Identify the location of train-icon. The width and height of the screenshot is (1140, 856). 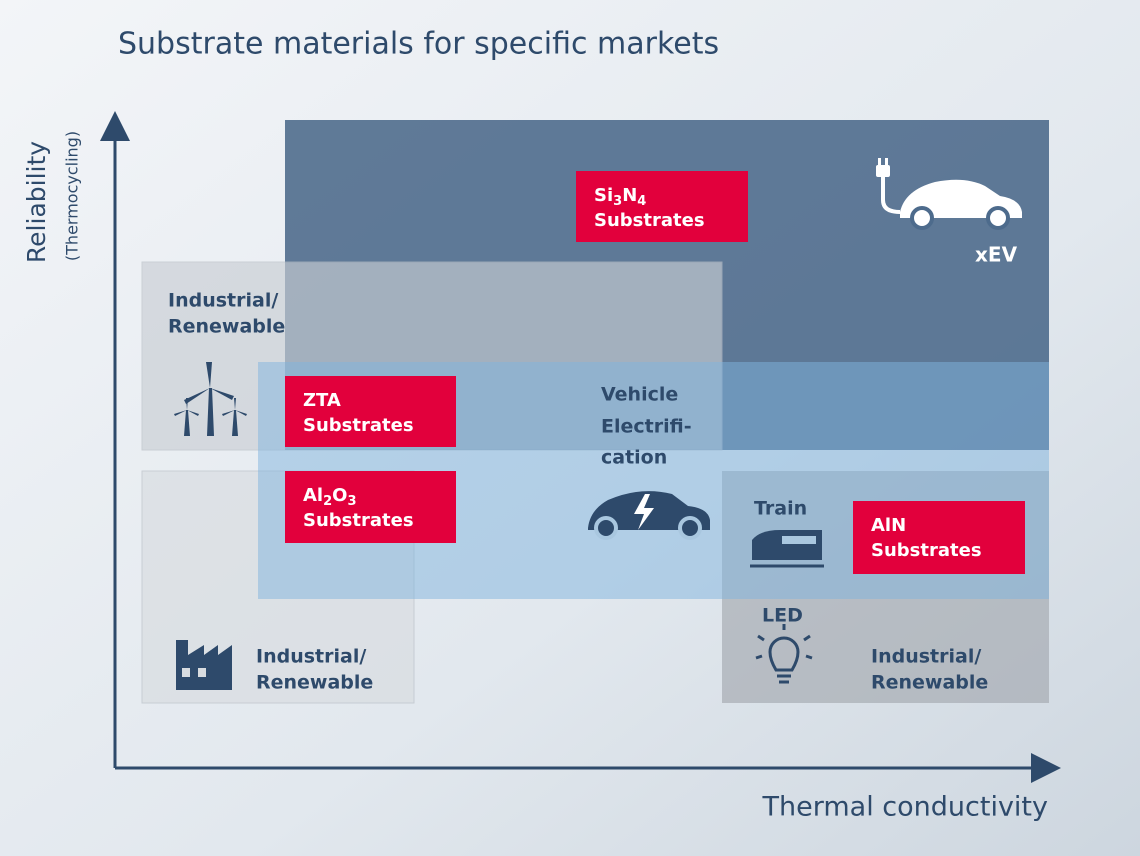
(787, 549).